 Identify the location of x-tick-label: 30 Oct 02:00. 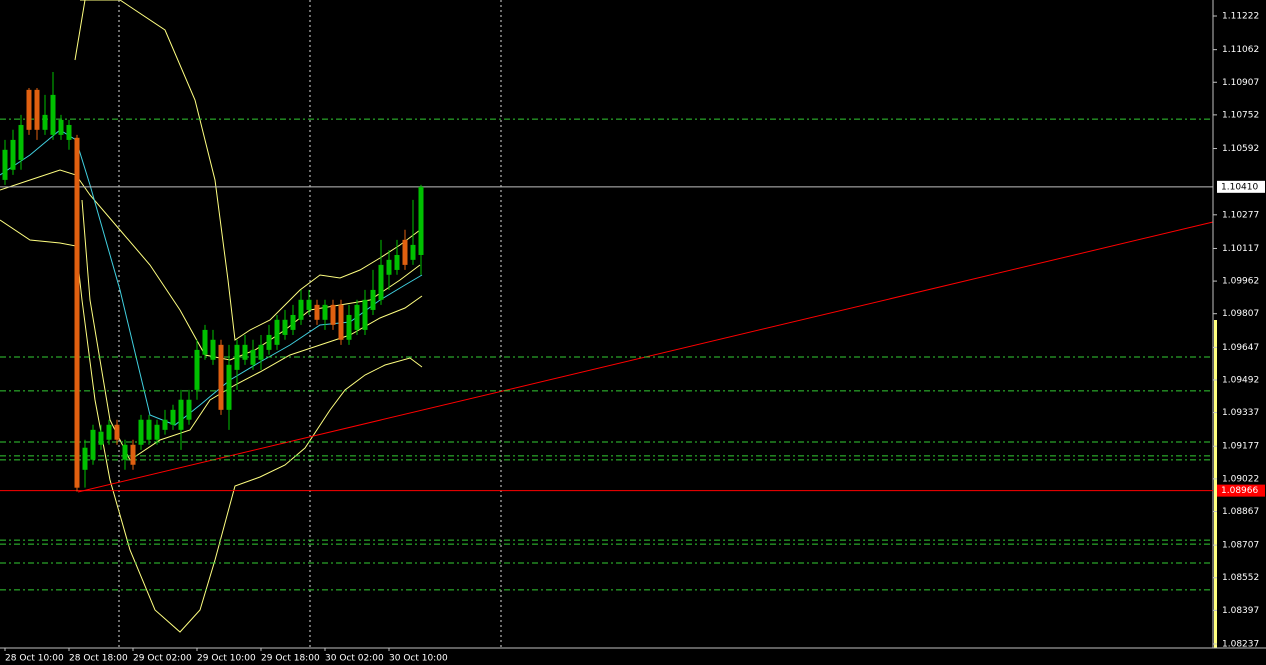
(354, 659).